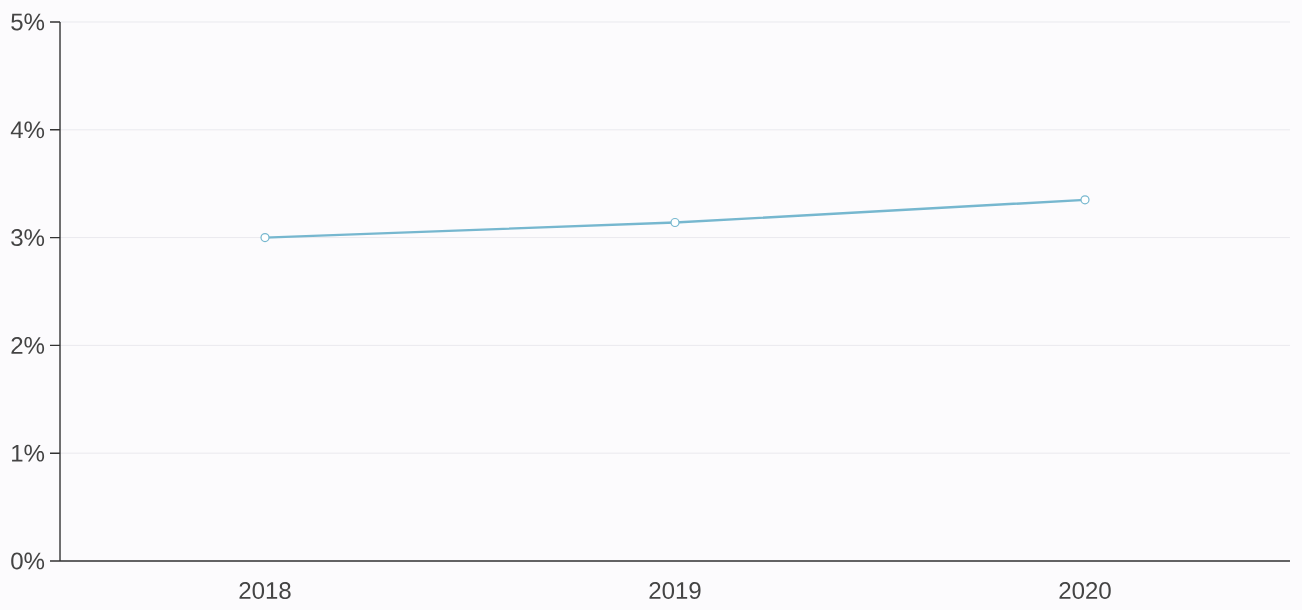  I want to click on x-tick-label: 2018, so click(265, 591).